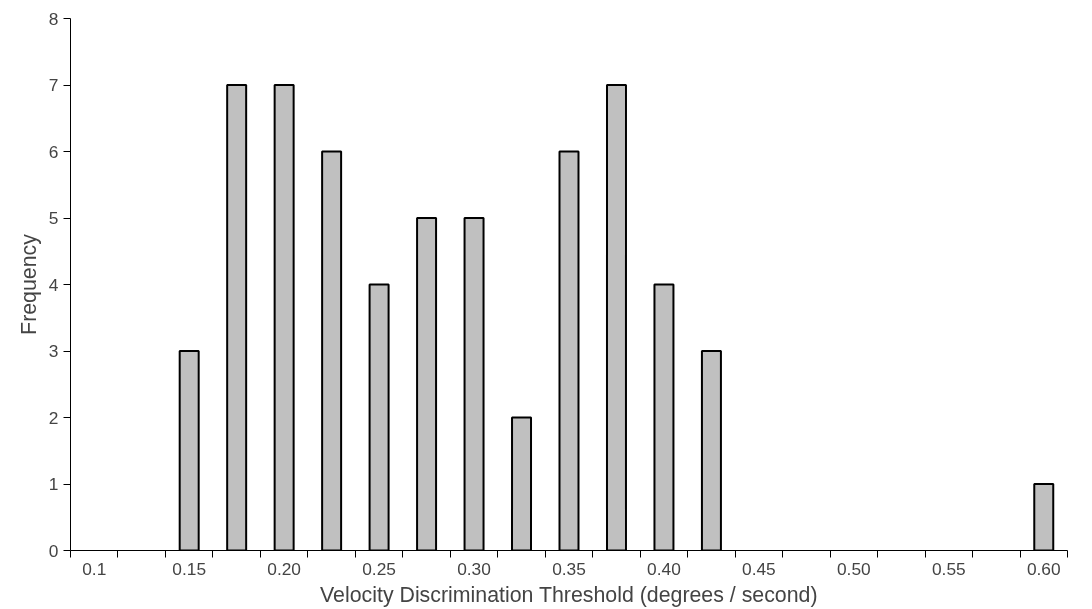 The width and height of the screenshot is (1092, 609). Describe the element at coordinates (569, 594) in the screenshot. I see `x-axis-title: Velocity Discrimination Threshold (degrees / second)` at that location.